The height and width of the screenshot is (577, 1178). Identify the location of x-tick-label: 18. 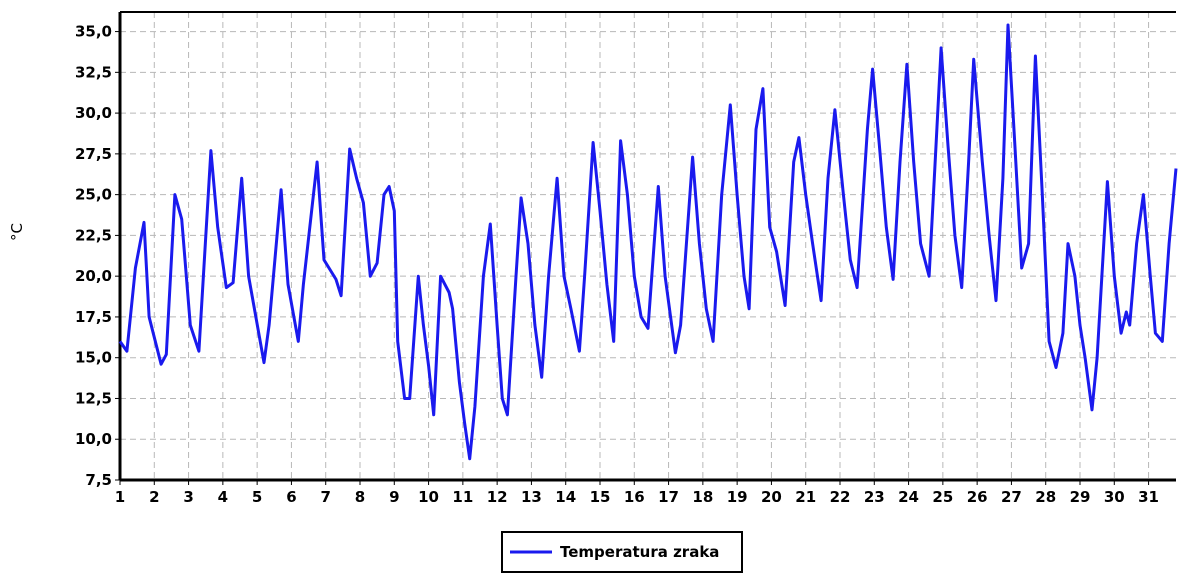
(702, 497).